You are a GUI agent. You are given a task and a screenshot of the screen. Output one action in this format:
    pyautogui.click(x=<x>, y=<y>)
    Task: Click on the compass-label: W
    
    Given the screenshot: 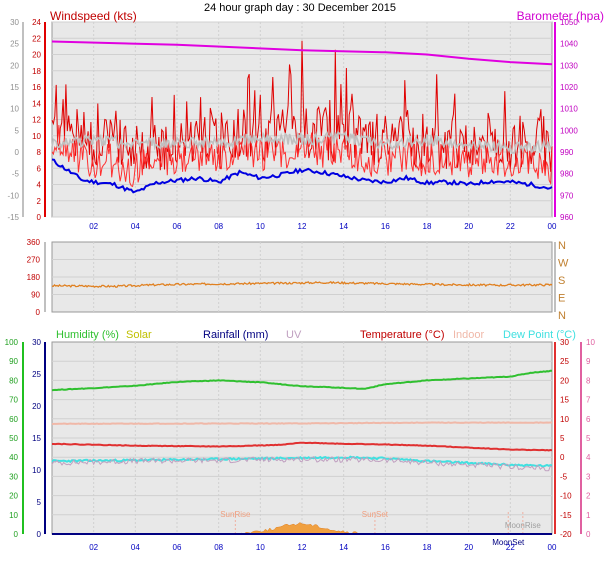 What is the action you would take?
    pyautogui.click(x=563, y=264)
    